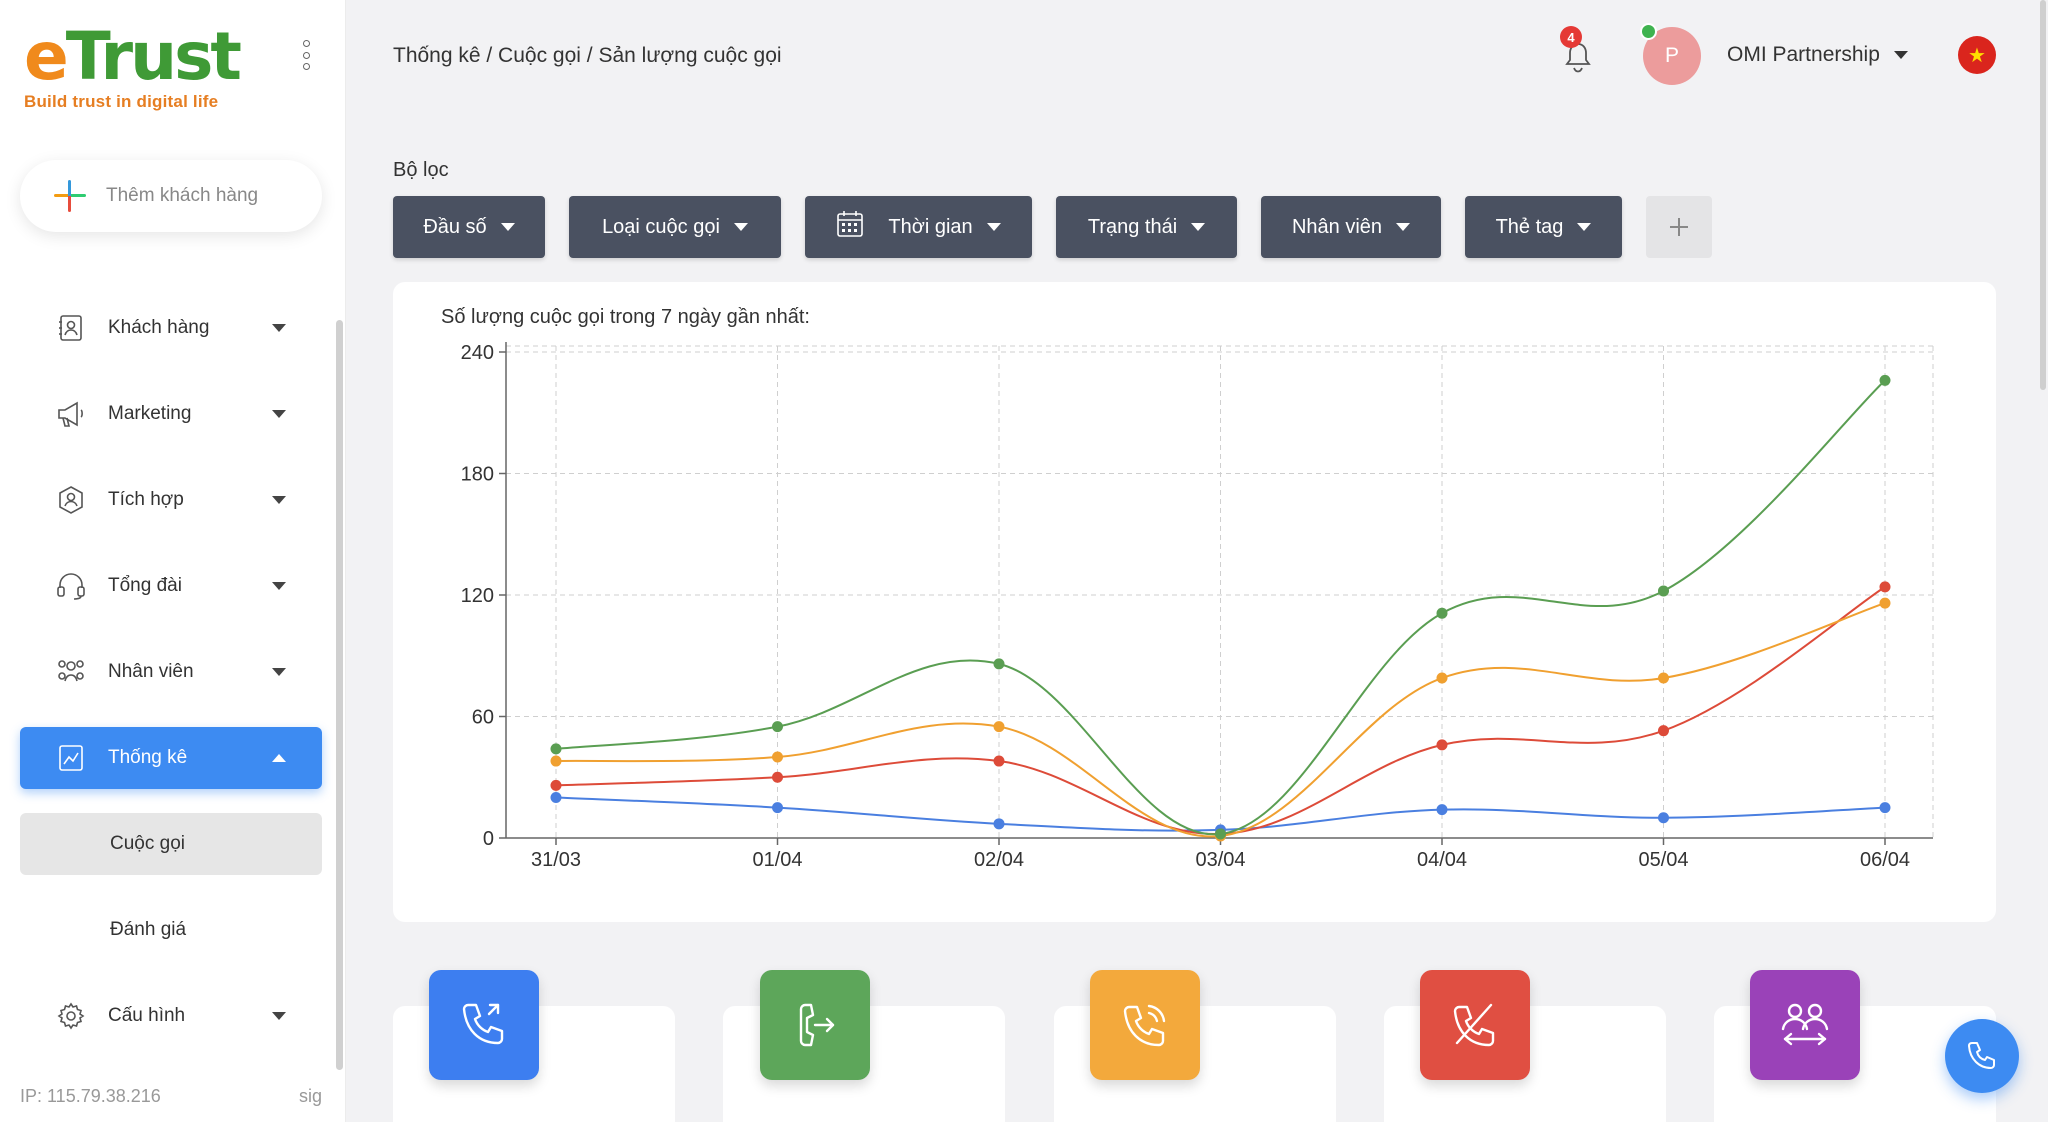 Image resolution: width=2048 pixels, height=1122 pixels. I want to click on ip-footer: IP: 115.79.38.216 sig, so click(171, 1096).